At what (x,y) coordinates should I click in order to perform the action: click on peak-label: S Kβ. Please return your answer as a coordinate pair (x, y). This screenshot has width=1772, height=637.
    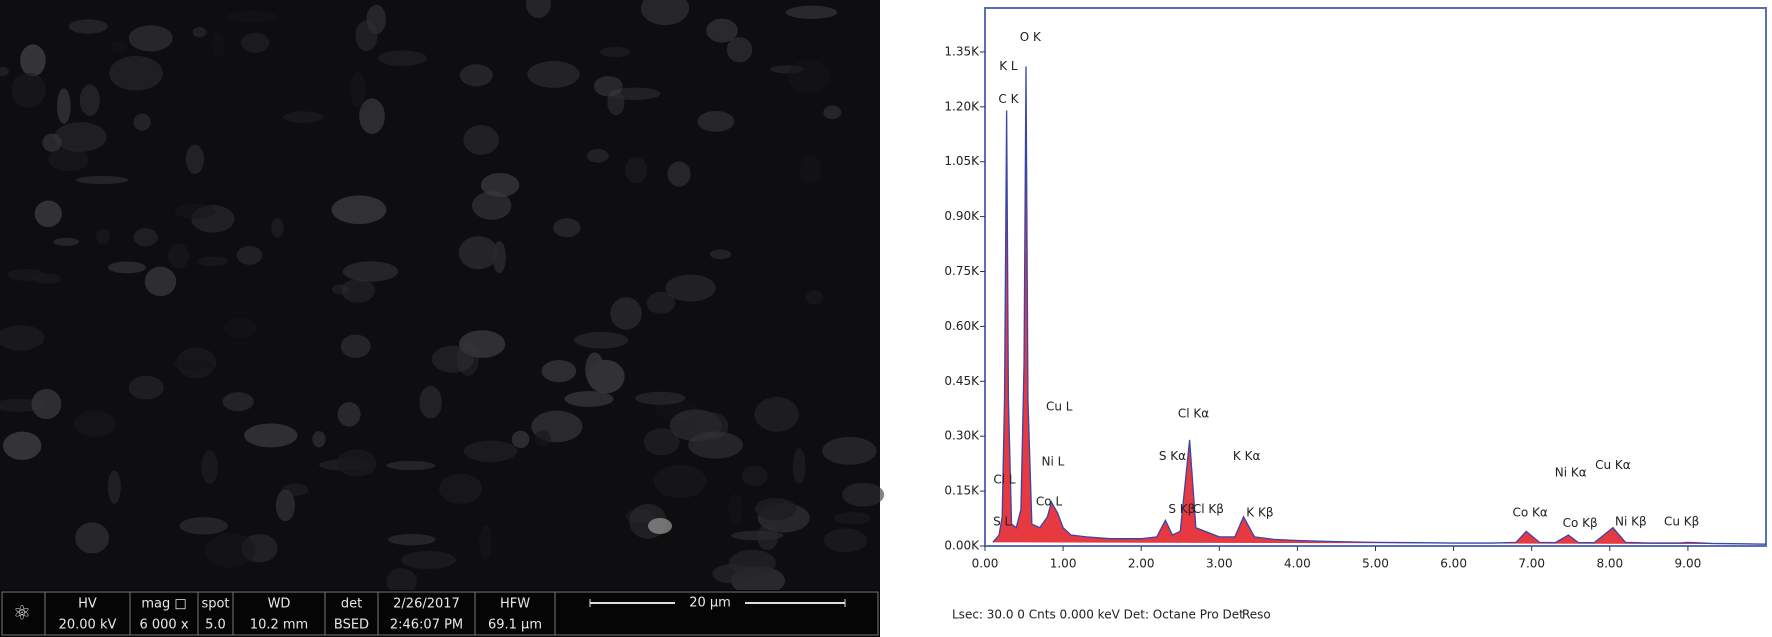
    Looking at the image, I should click on (1181, 509).